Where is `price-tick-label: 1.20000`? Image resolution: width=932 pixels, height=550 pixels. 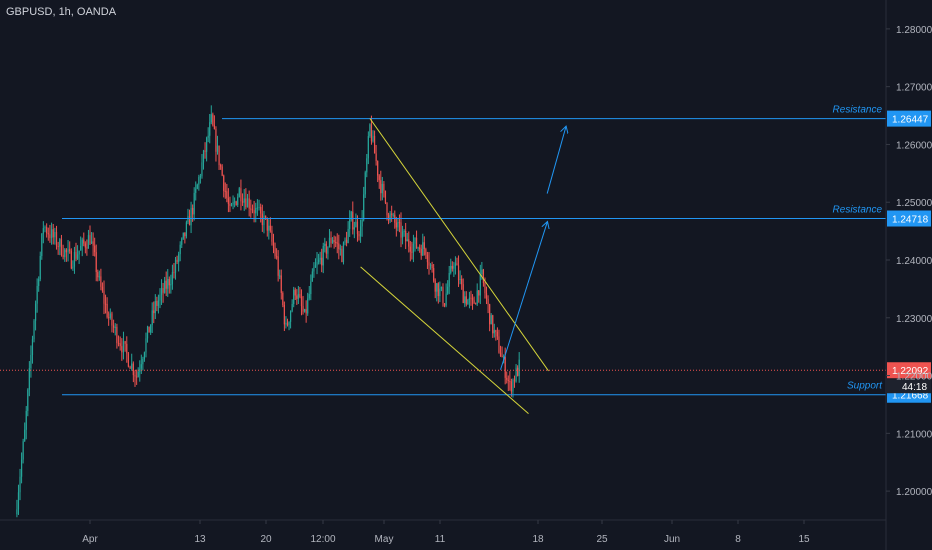
price-tick-label: 1.20000 is located at coordinates (914, 492).